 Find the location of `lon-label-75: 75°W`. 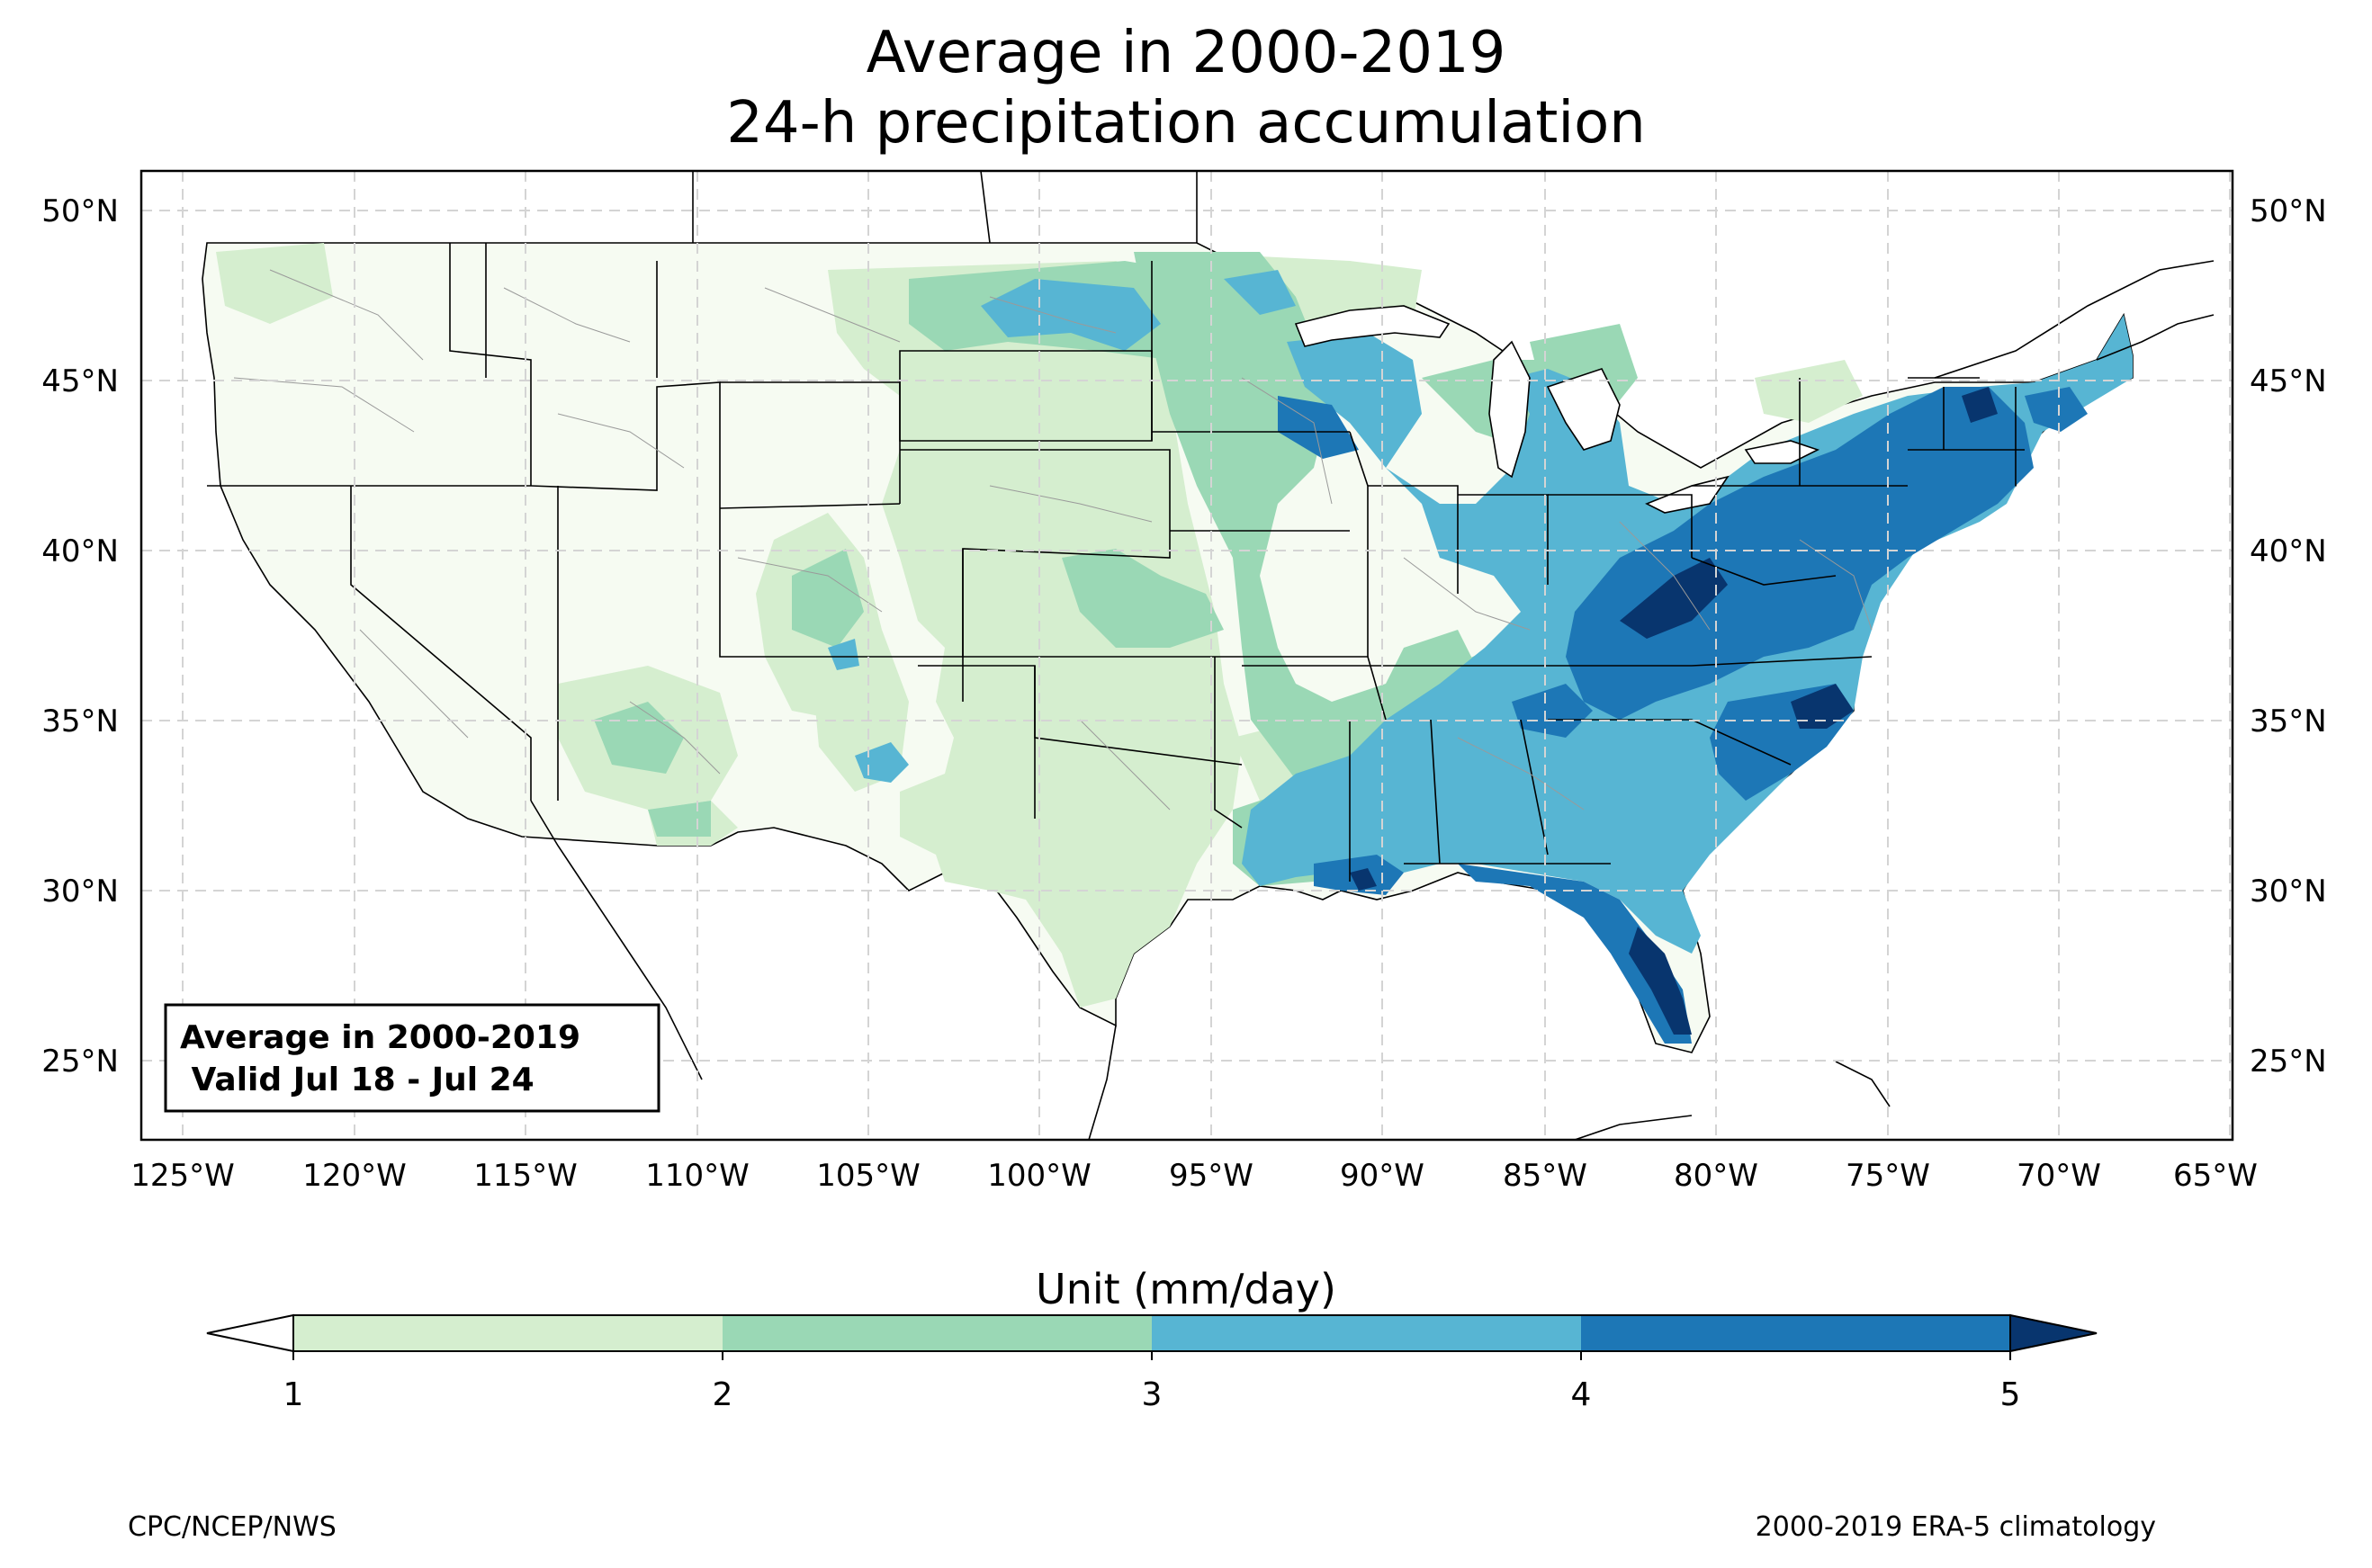

lon-label-75: 75°W is located at coordinates (1888, 1176).